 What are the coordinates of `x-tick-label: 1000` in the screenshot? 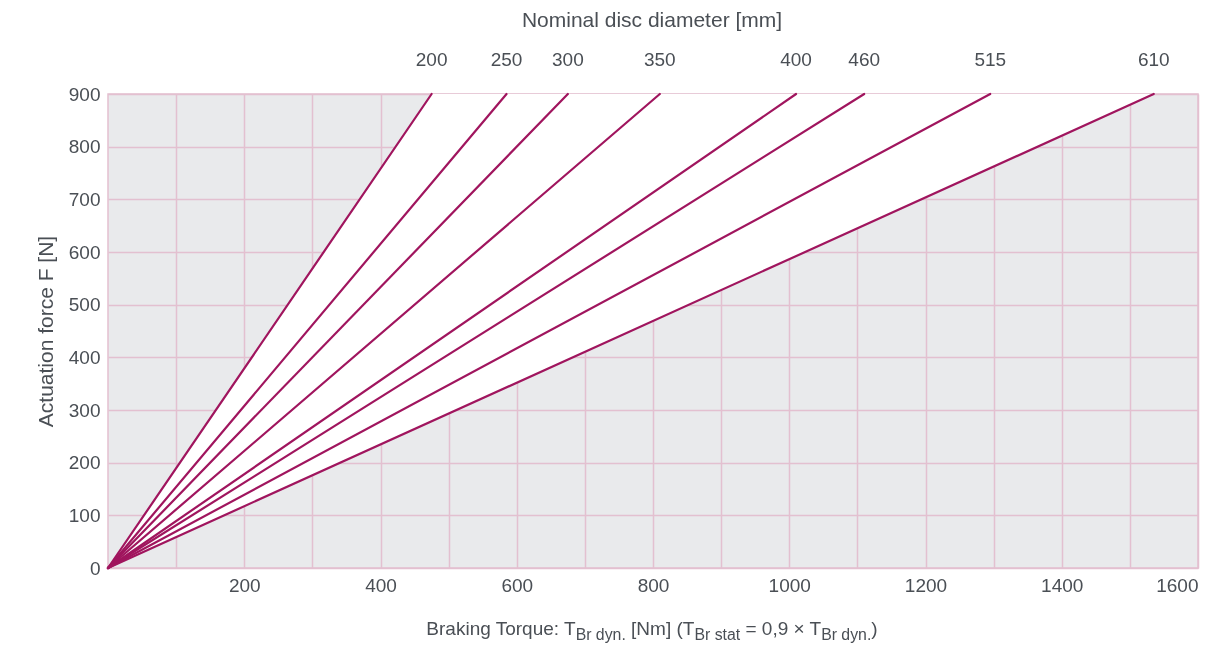 It's located at (789, 585).